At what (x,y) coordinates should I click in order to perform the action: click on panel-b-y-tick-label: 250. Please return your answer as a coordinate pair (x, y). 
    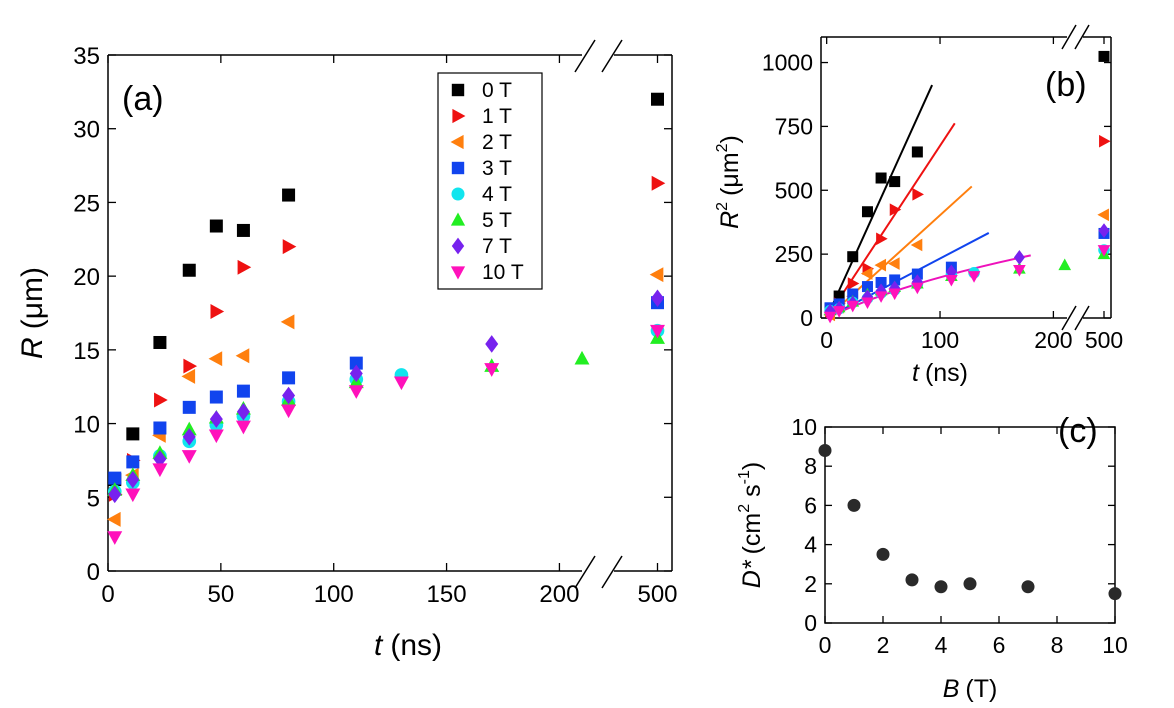
    Looking at the image, I should click on (794, 254).